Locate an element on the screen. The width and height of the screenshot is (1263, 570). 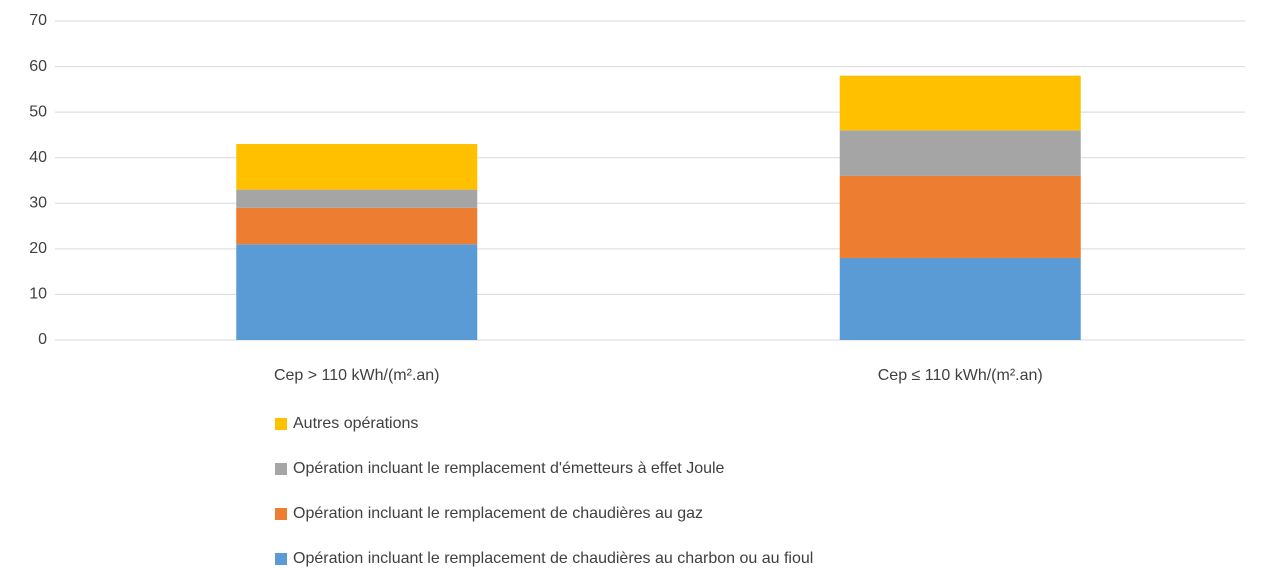
y-tick-label: 30 is located at coordinates (38, 203).